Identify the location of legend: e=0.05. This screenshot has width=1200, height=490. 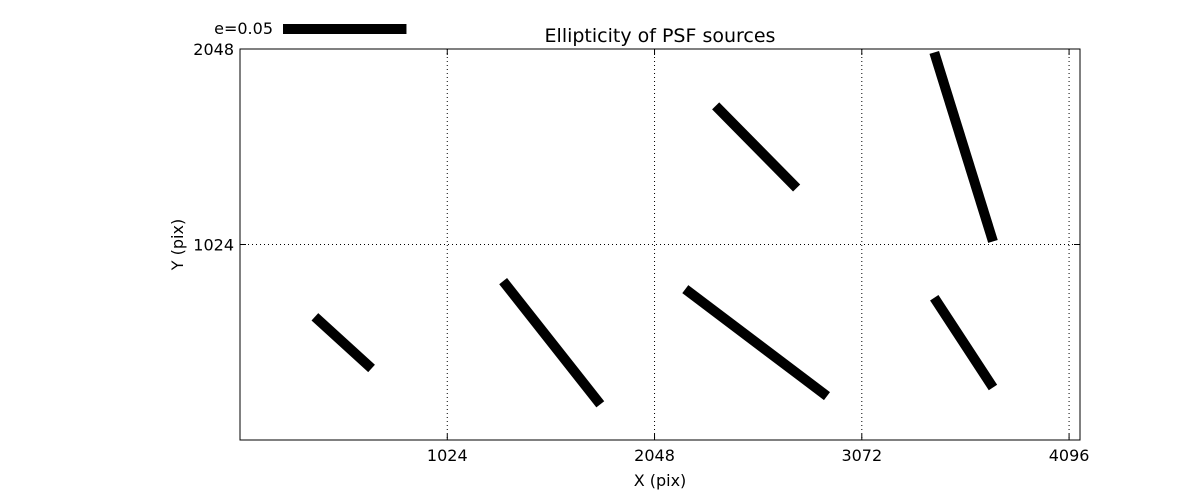
(310, 28).